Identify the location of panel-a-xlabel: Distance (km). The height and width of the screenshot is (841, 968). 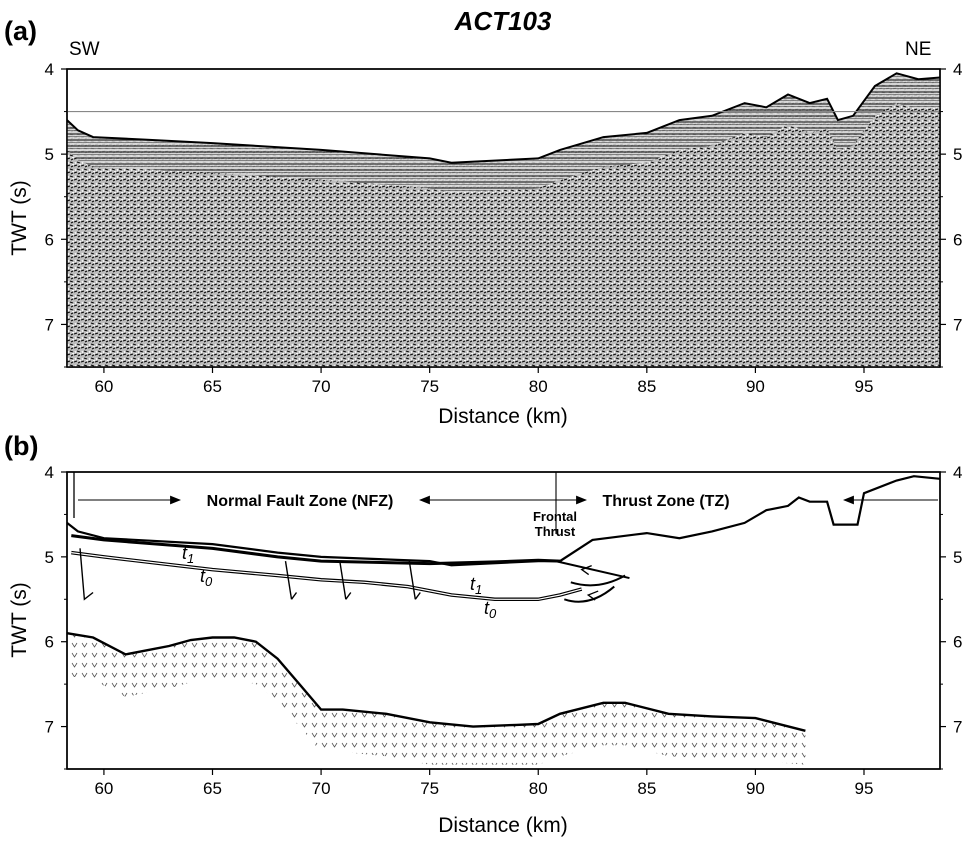
(503, 416).